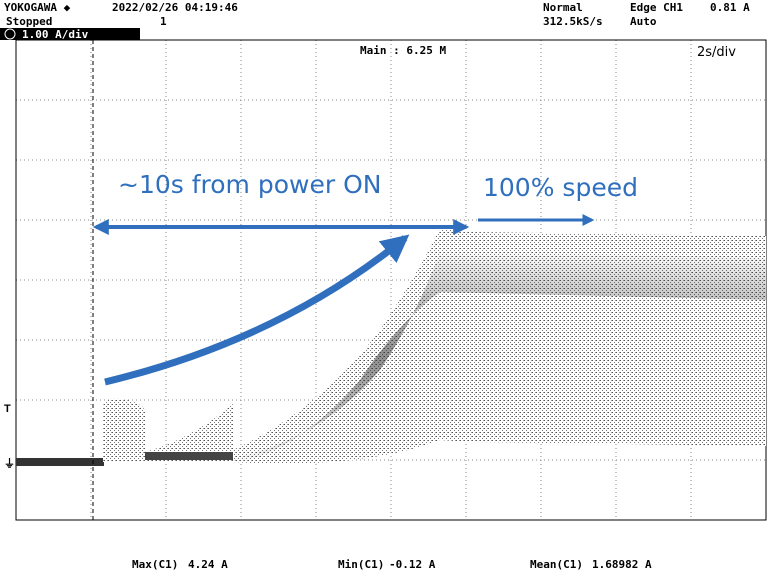 Image resolution: width=768 pixels, height=576 pixels. I want to click on measure-value: 1.68982 A, so click(622, 564).